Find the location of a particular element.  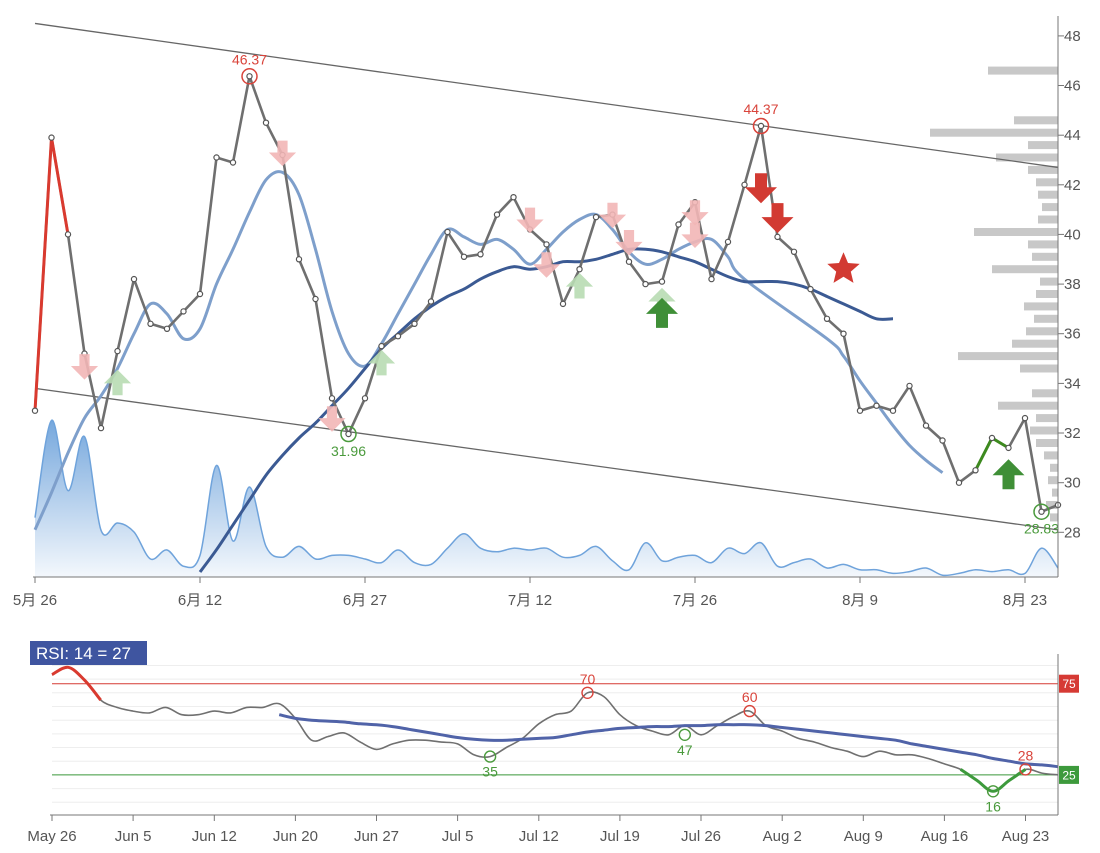

y-tick-label: 42 is located at coordinates (1072, 185).